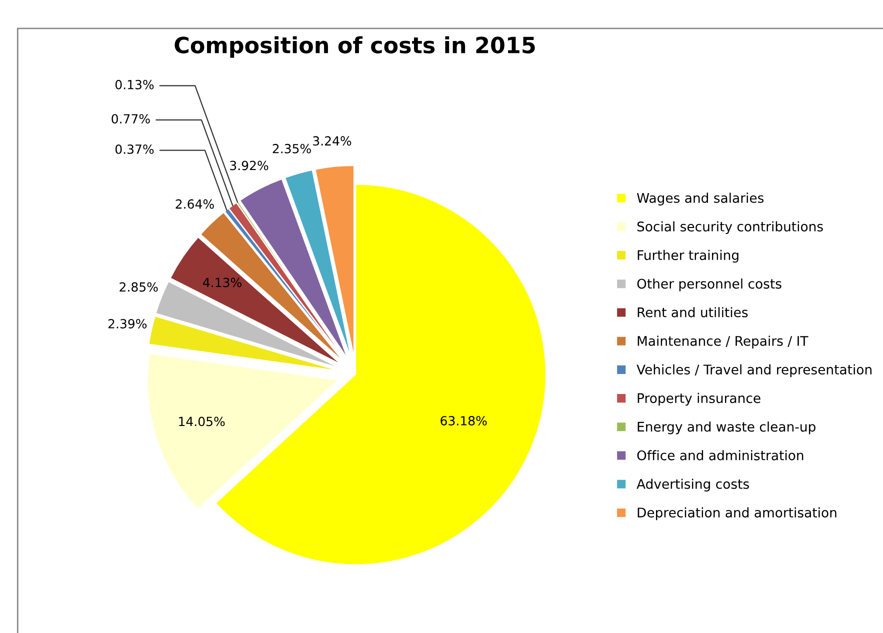  Describe the element at coordinates (692, 485) in the screenshot. I see `legend-label: Advertising costs` at that location.